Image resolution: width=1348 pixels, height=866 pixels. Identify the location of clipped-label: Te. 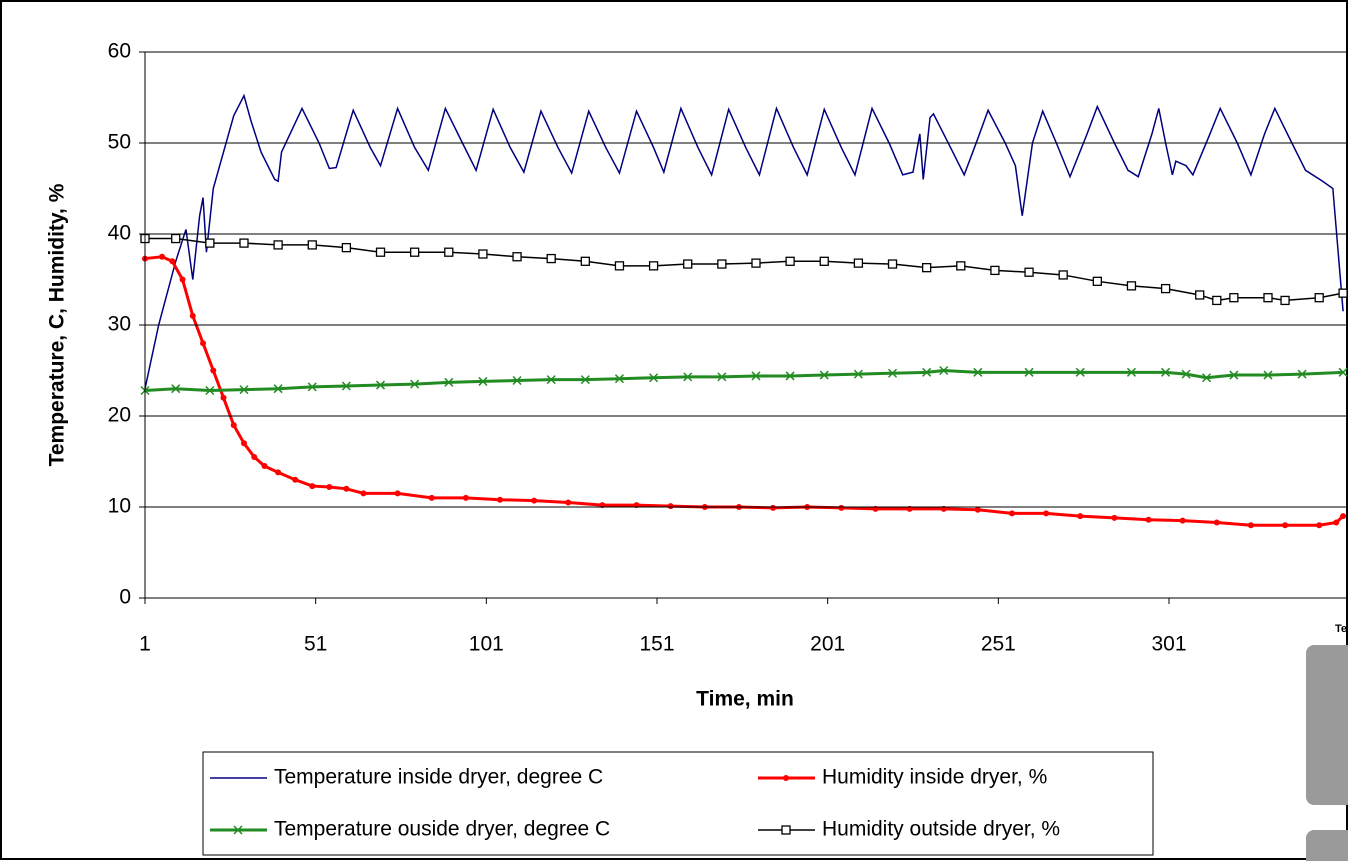
(1341, 629).